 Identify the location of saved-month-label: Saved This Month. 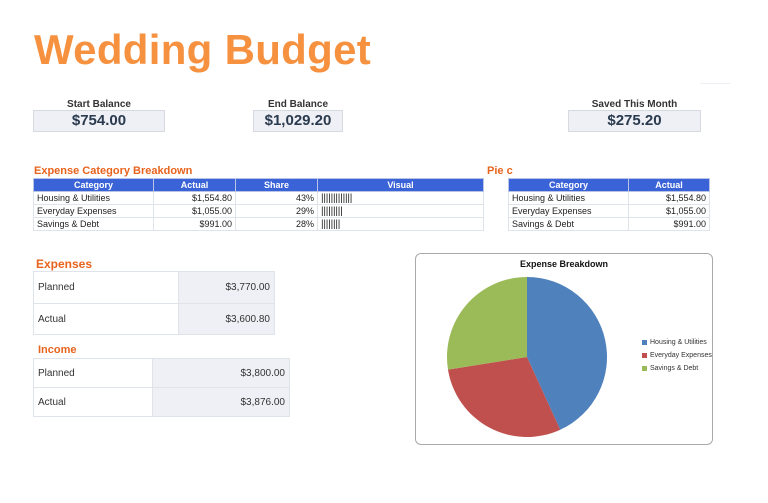
(634, 104).